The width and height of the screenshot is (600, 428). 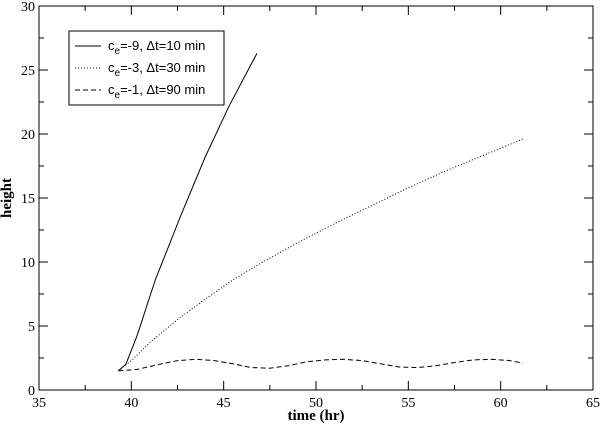 What do you see at coordinates (28, 71) in the screenshot?
I see `y-tick-label: 25` at bounding box center [28, 71].